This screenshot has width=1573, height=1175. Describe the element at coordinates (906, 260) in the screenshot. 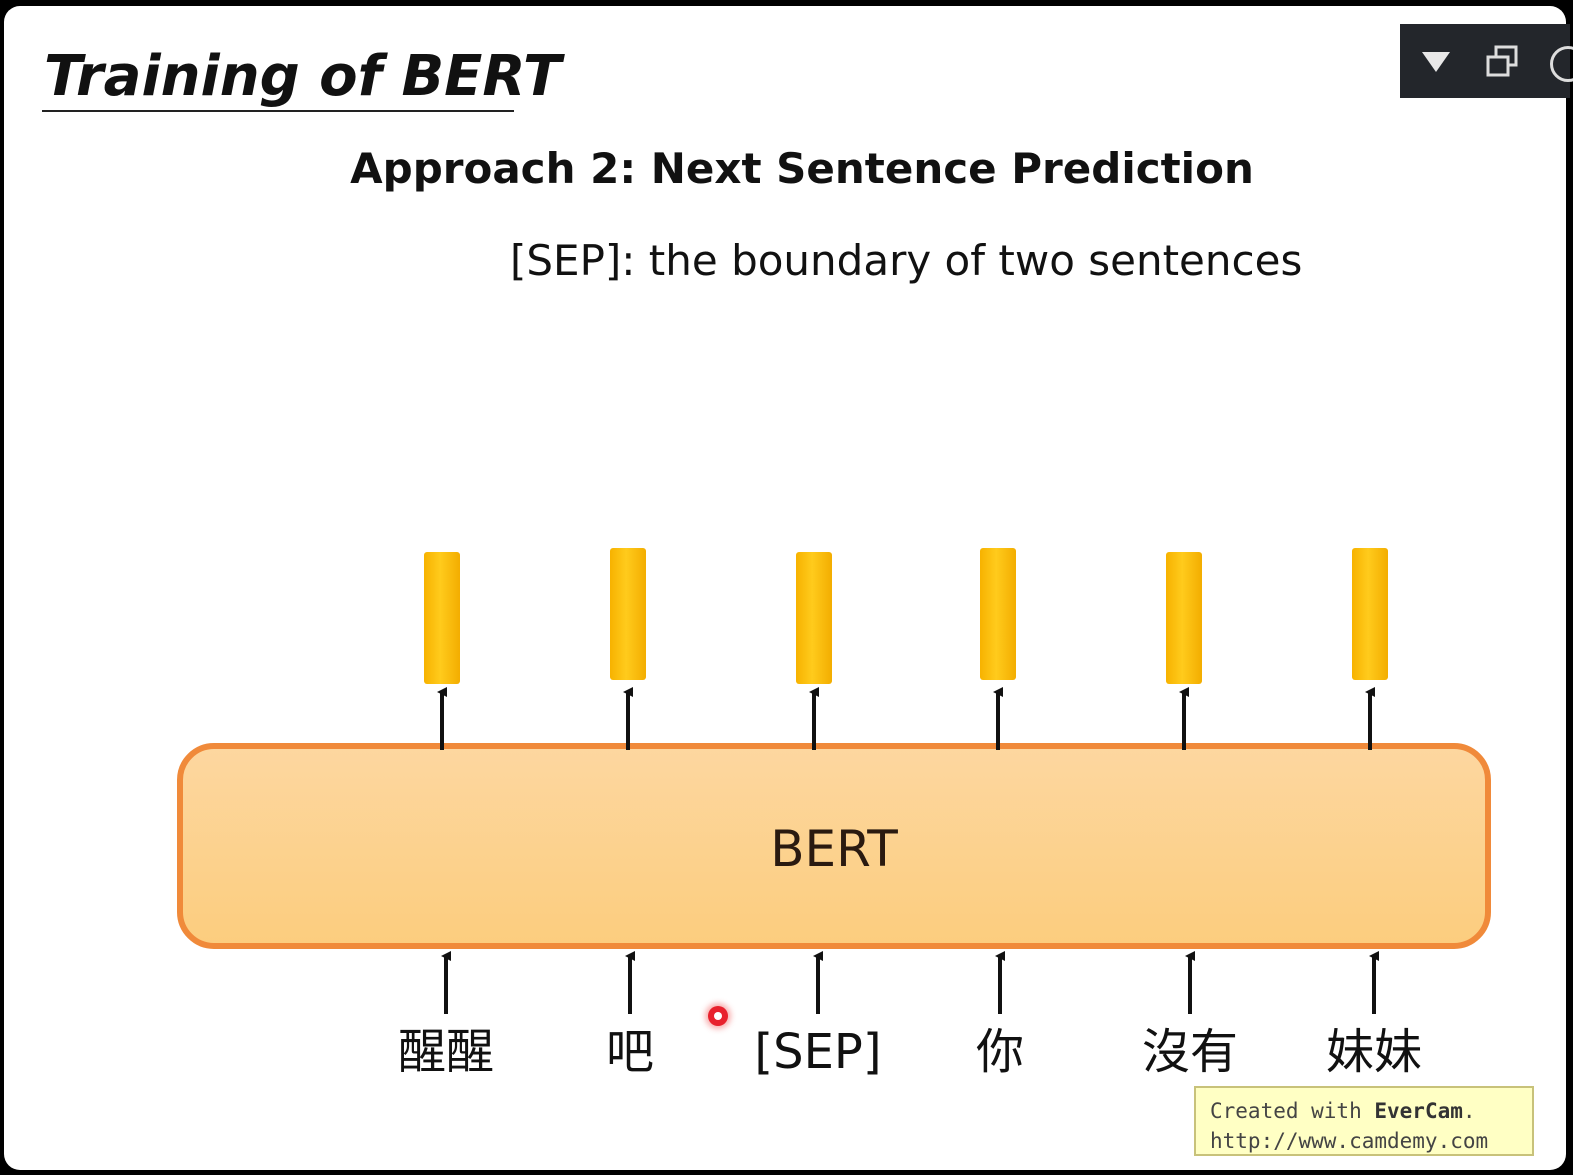

I see `sep-note: [SEP]: the boundary of two sentences` at that location.